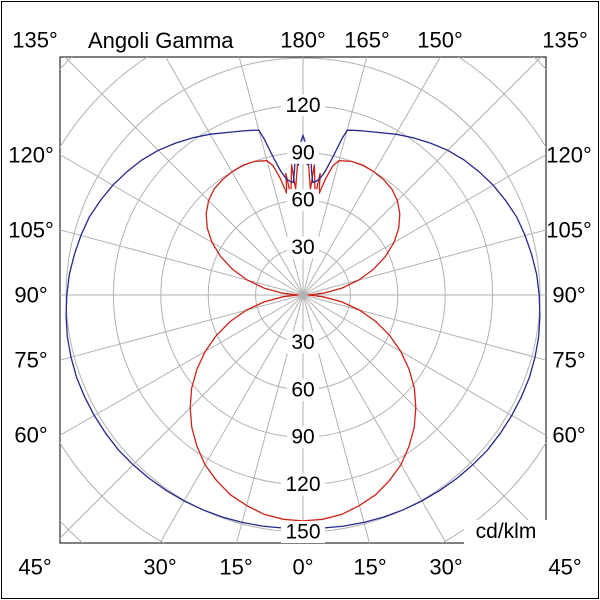  I want to click on angle-label: 180°, so click(303, 40).